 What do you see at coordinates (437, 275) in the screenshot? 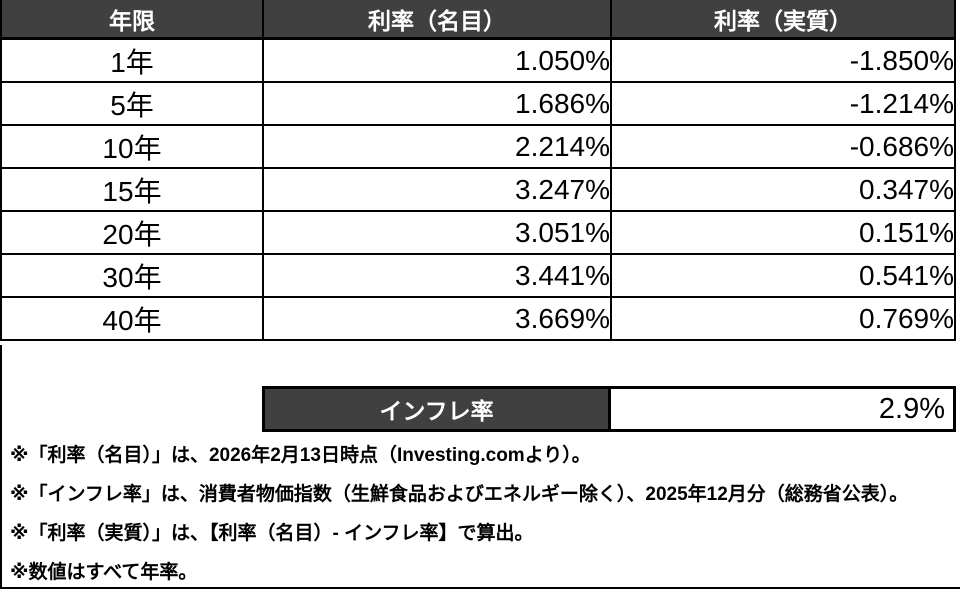
I see `nominal-rate-cell: 3.441%` at bounding box center [437, 275].